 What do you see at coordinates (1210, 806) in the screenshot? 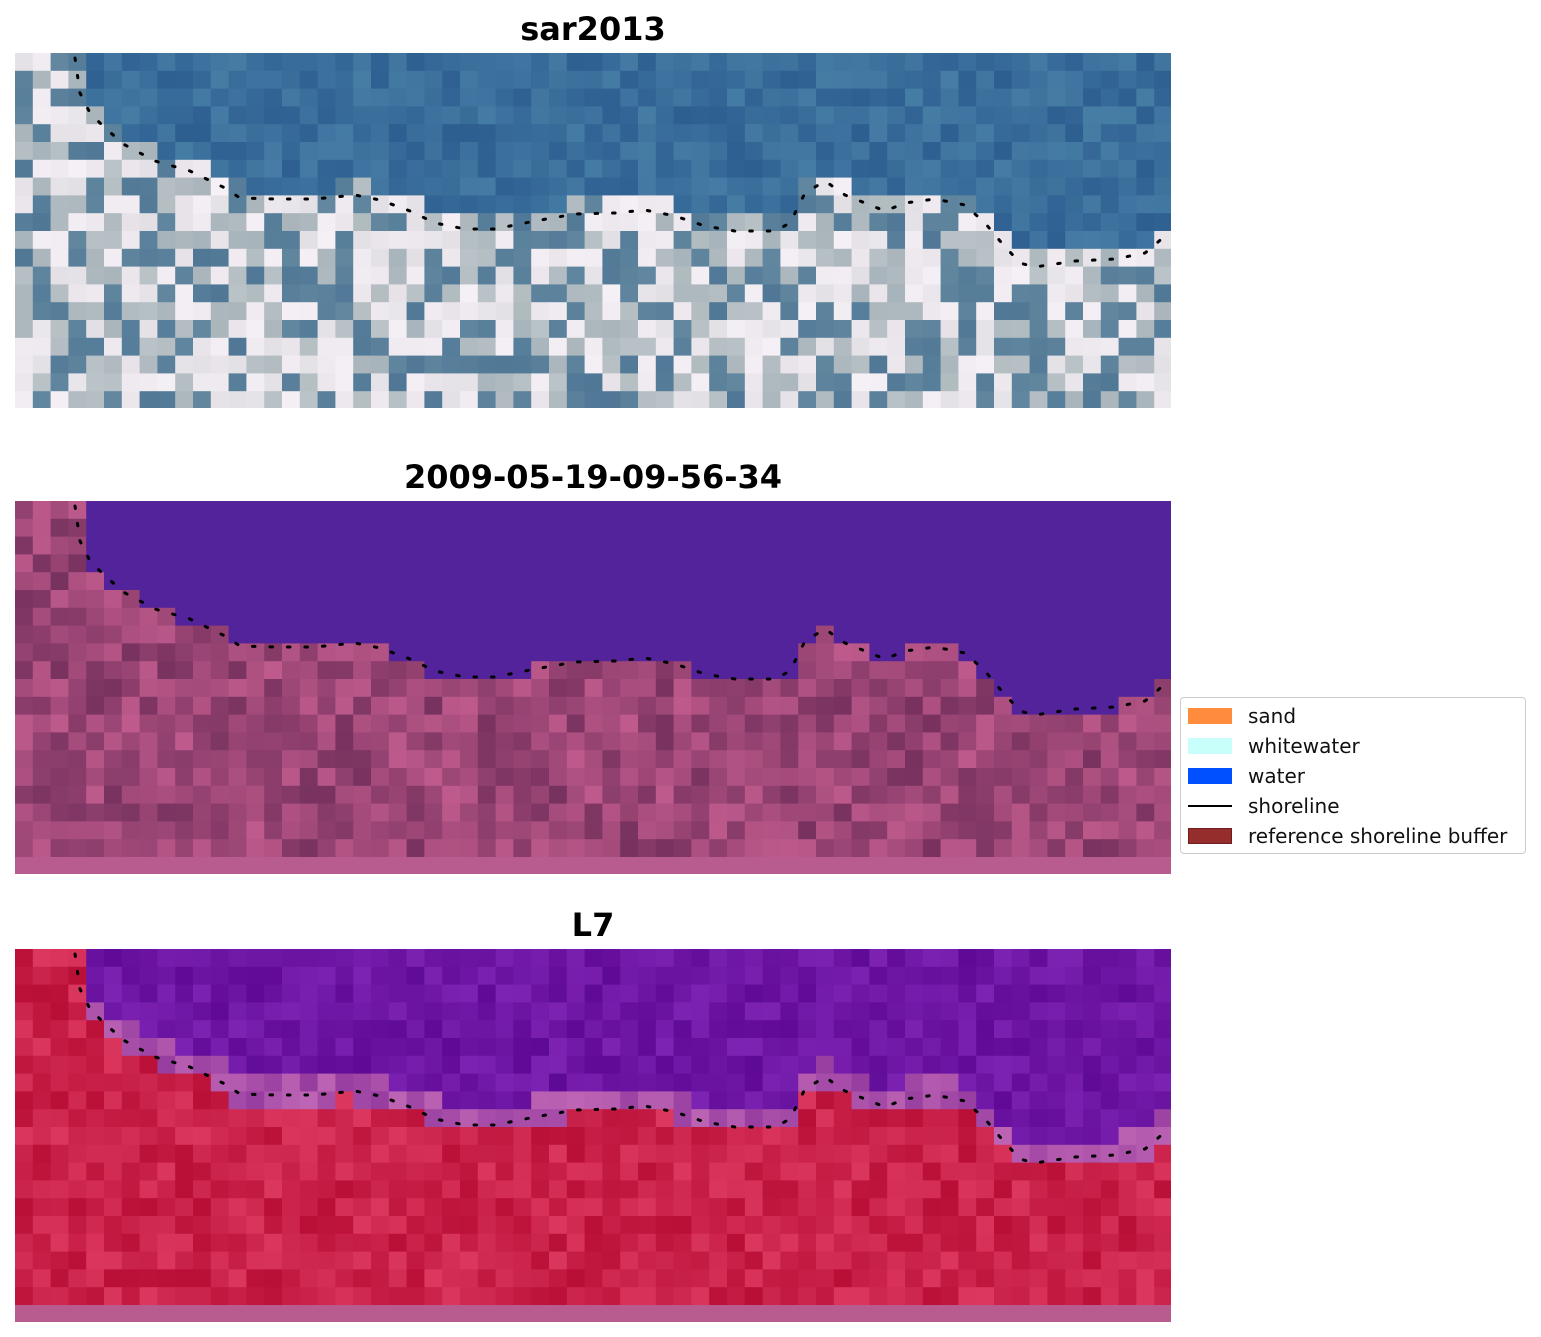
I see `shoreline-swatch` at bounding box center [1210, 806].